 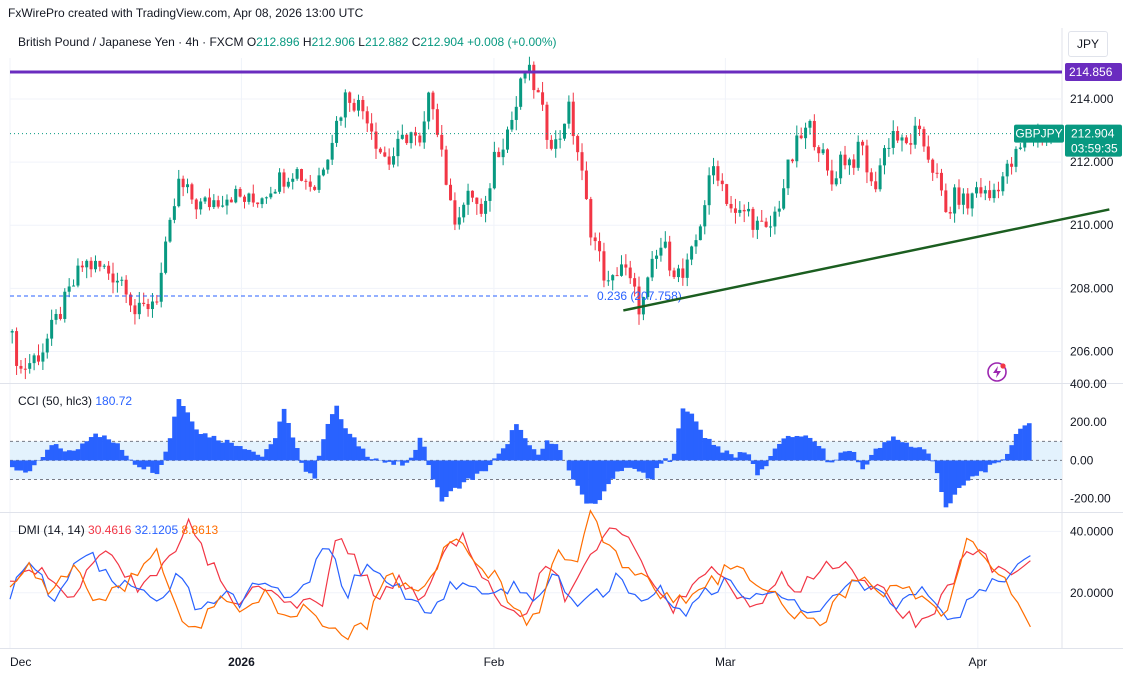 I want to click on symbol-tag-label: GBPJPY, so click(x=1038, y=134).